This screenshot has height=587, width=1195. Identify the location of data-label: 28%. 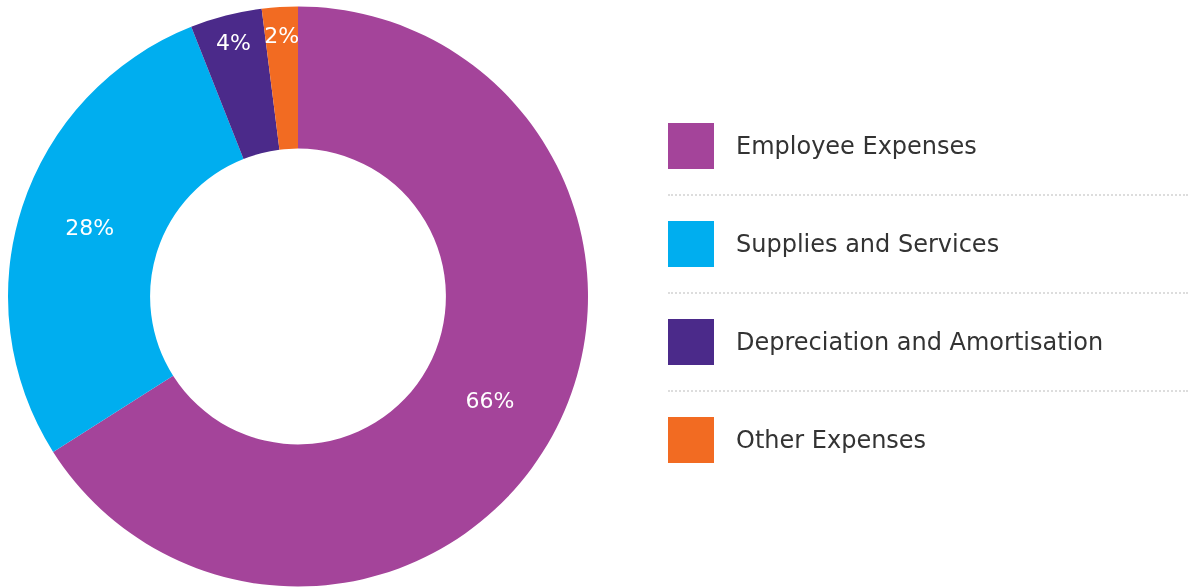
(90, 227).